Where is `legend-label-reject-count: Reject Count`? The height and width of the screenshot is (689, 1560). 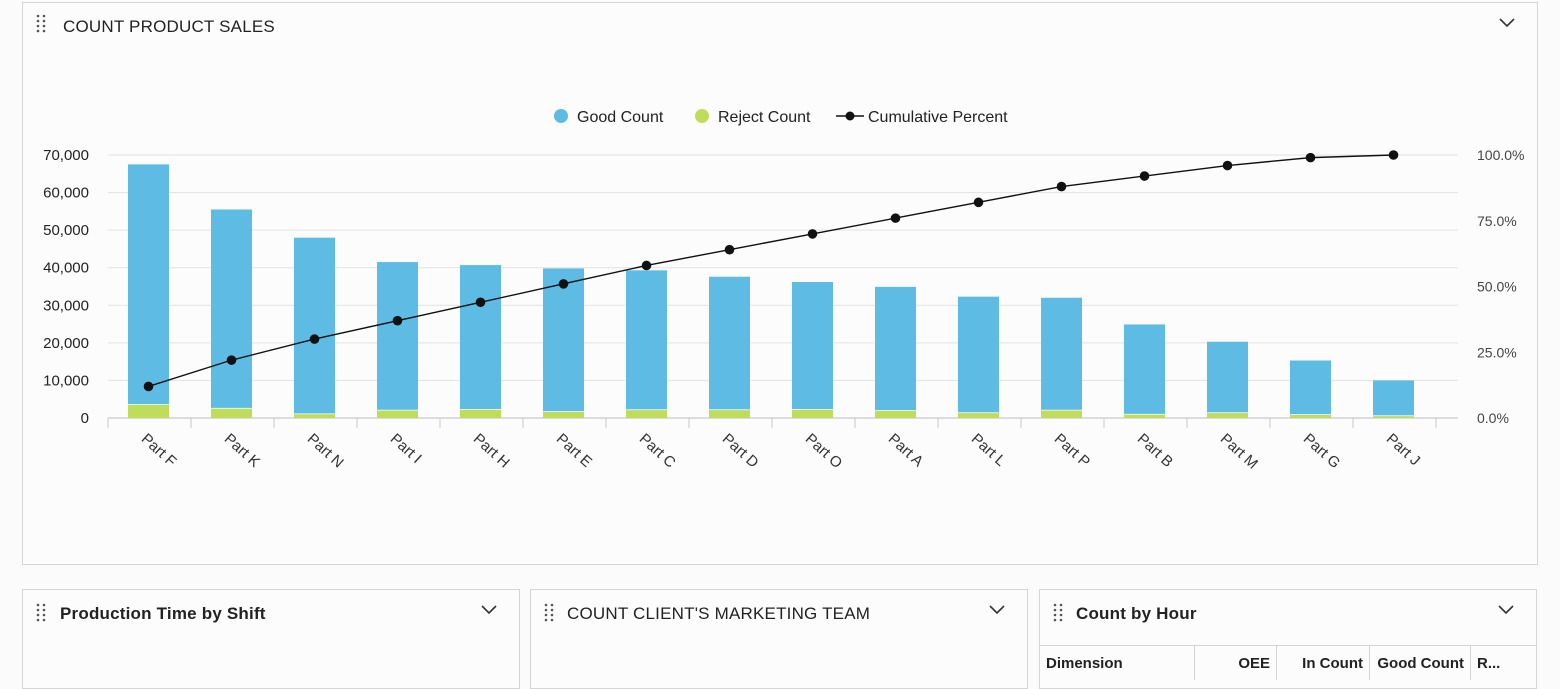
legend-label-reject-count: Reject Count is located at coordinates (764, 117).